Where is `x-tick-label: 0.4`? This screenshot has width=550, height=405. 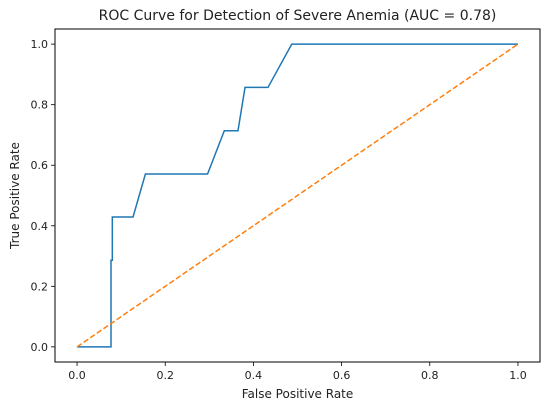
x-tick-label: 0.4 is located at coordinates (254, 375).